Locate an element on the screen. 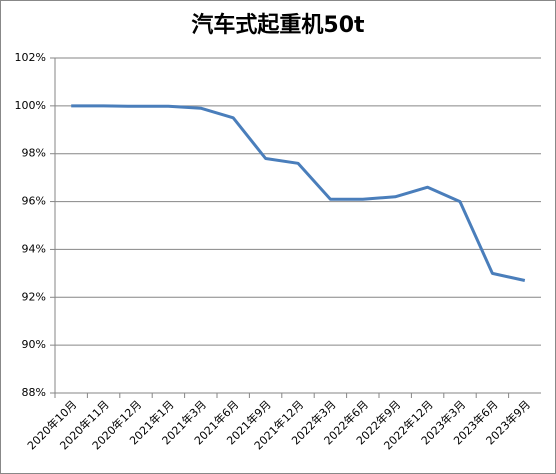 This screenshot has height=474, width=556. y-tick-label: 102% is located at coordinates (30, 57).